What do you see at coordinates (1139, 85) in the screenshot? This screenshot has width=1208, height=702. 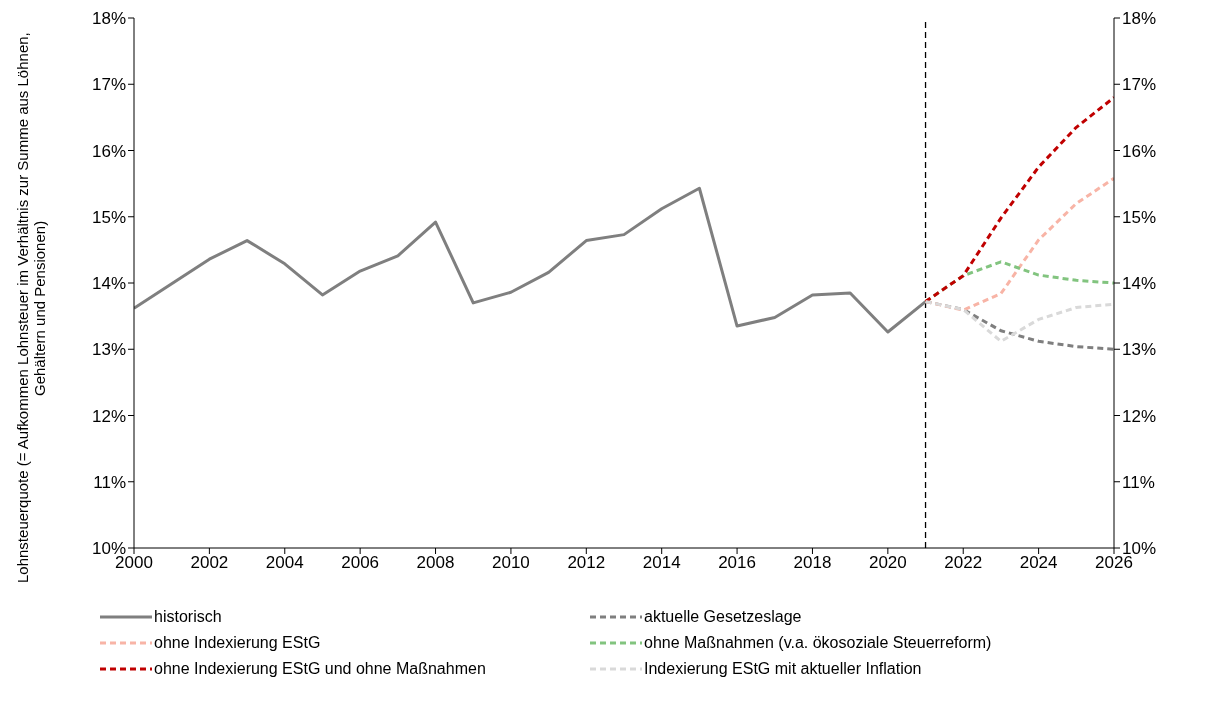 I see `y2-tick-label: 17%` at bounding box center [1139, 85].